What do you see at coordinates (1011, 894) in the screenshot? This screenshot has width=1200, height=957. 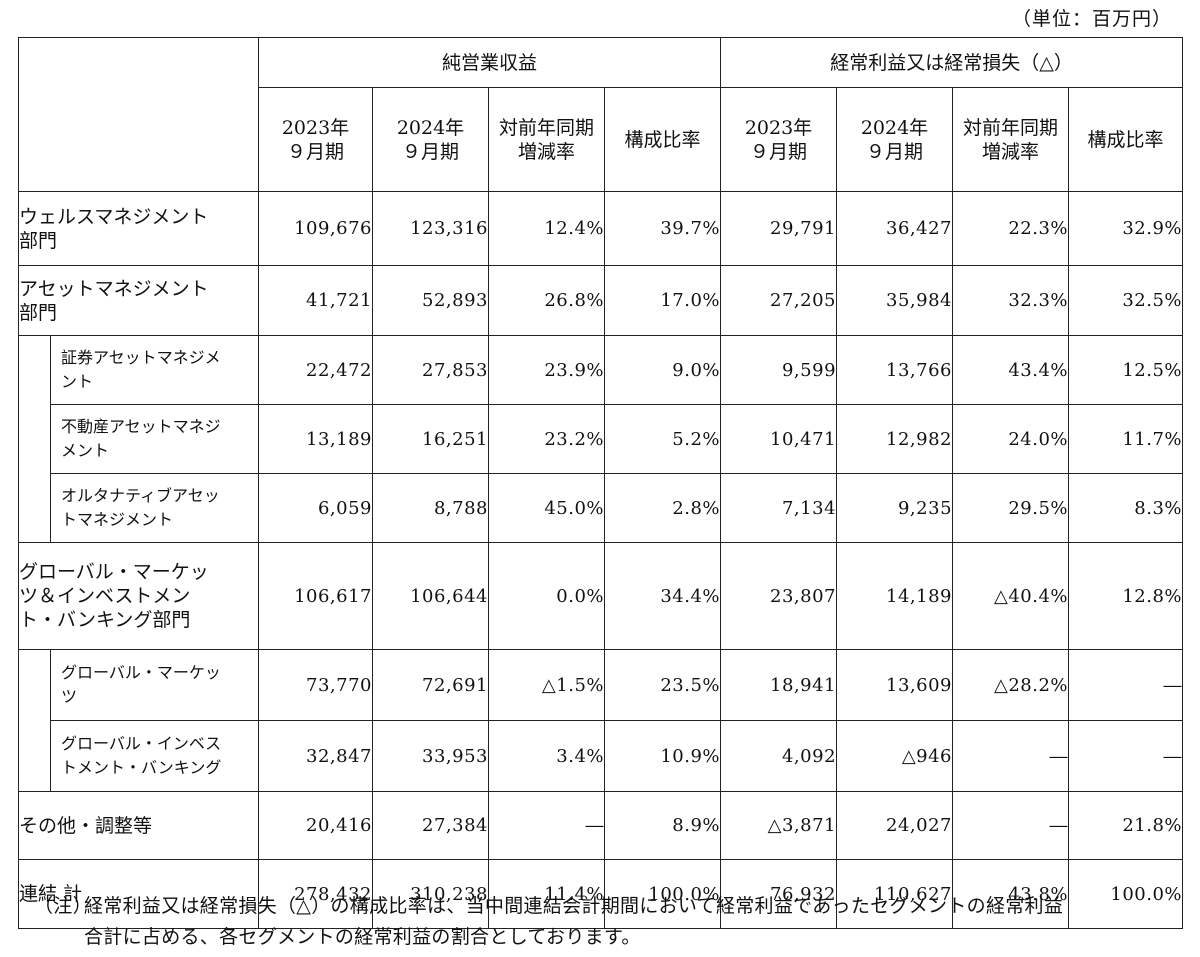 I see `cell-op-yoy: 43.8%` at bounding box center [1011, 894].